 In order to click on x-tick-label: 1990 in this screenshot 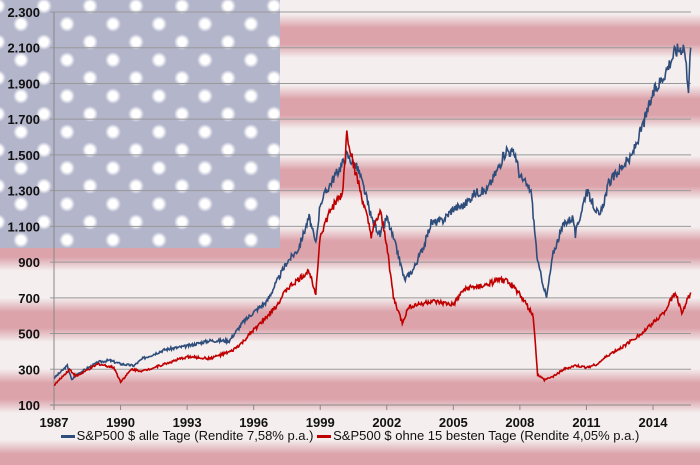, I will do `click(120, 422)`.